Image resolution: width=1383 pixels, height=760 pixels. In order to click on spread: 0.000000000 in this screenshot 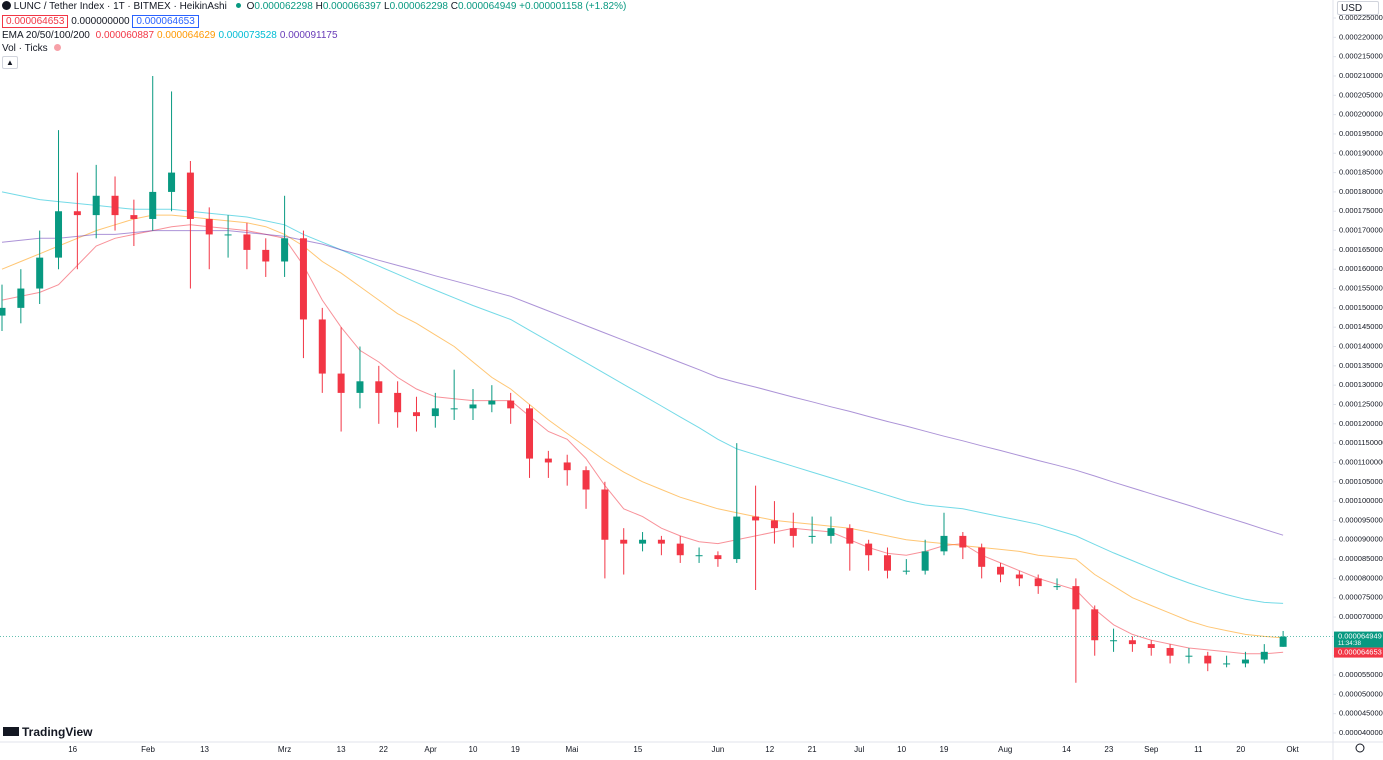, I will do `click(100, 21)`.